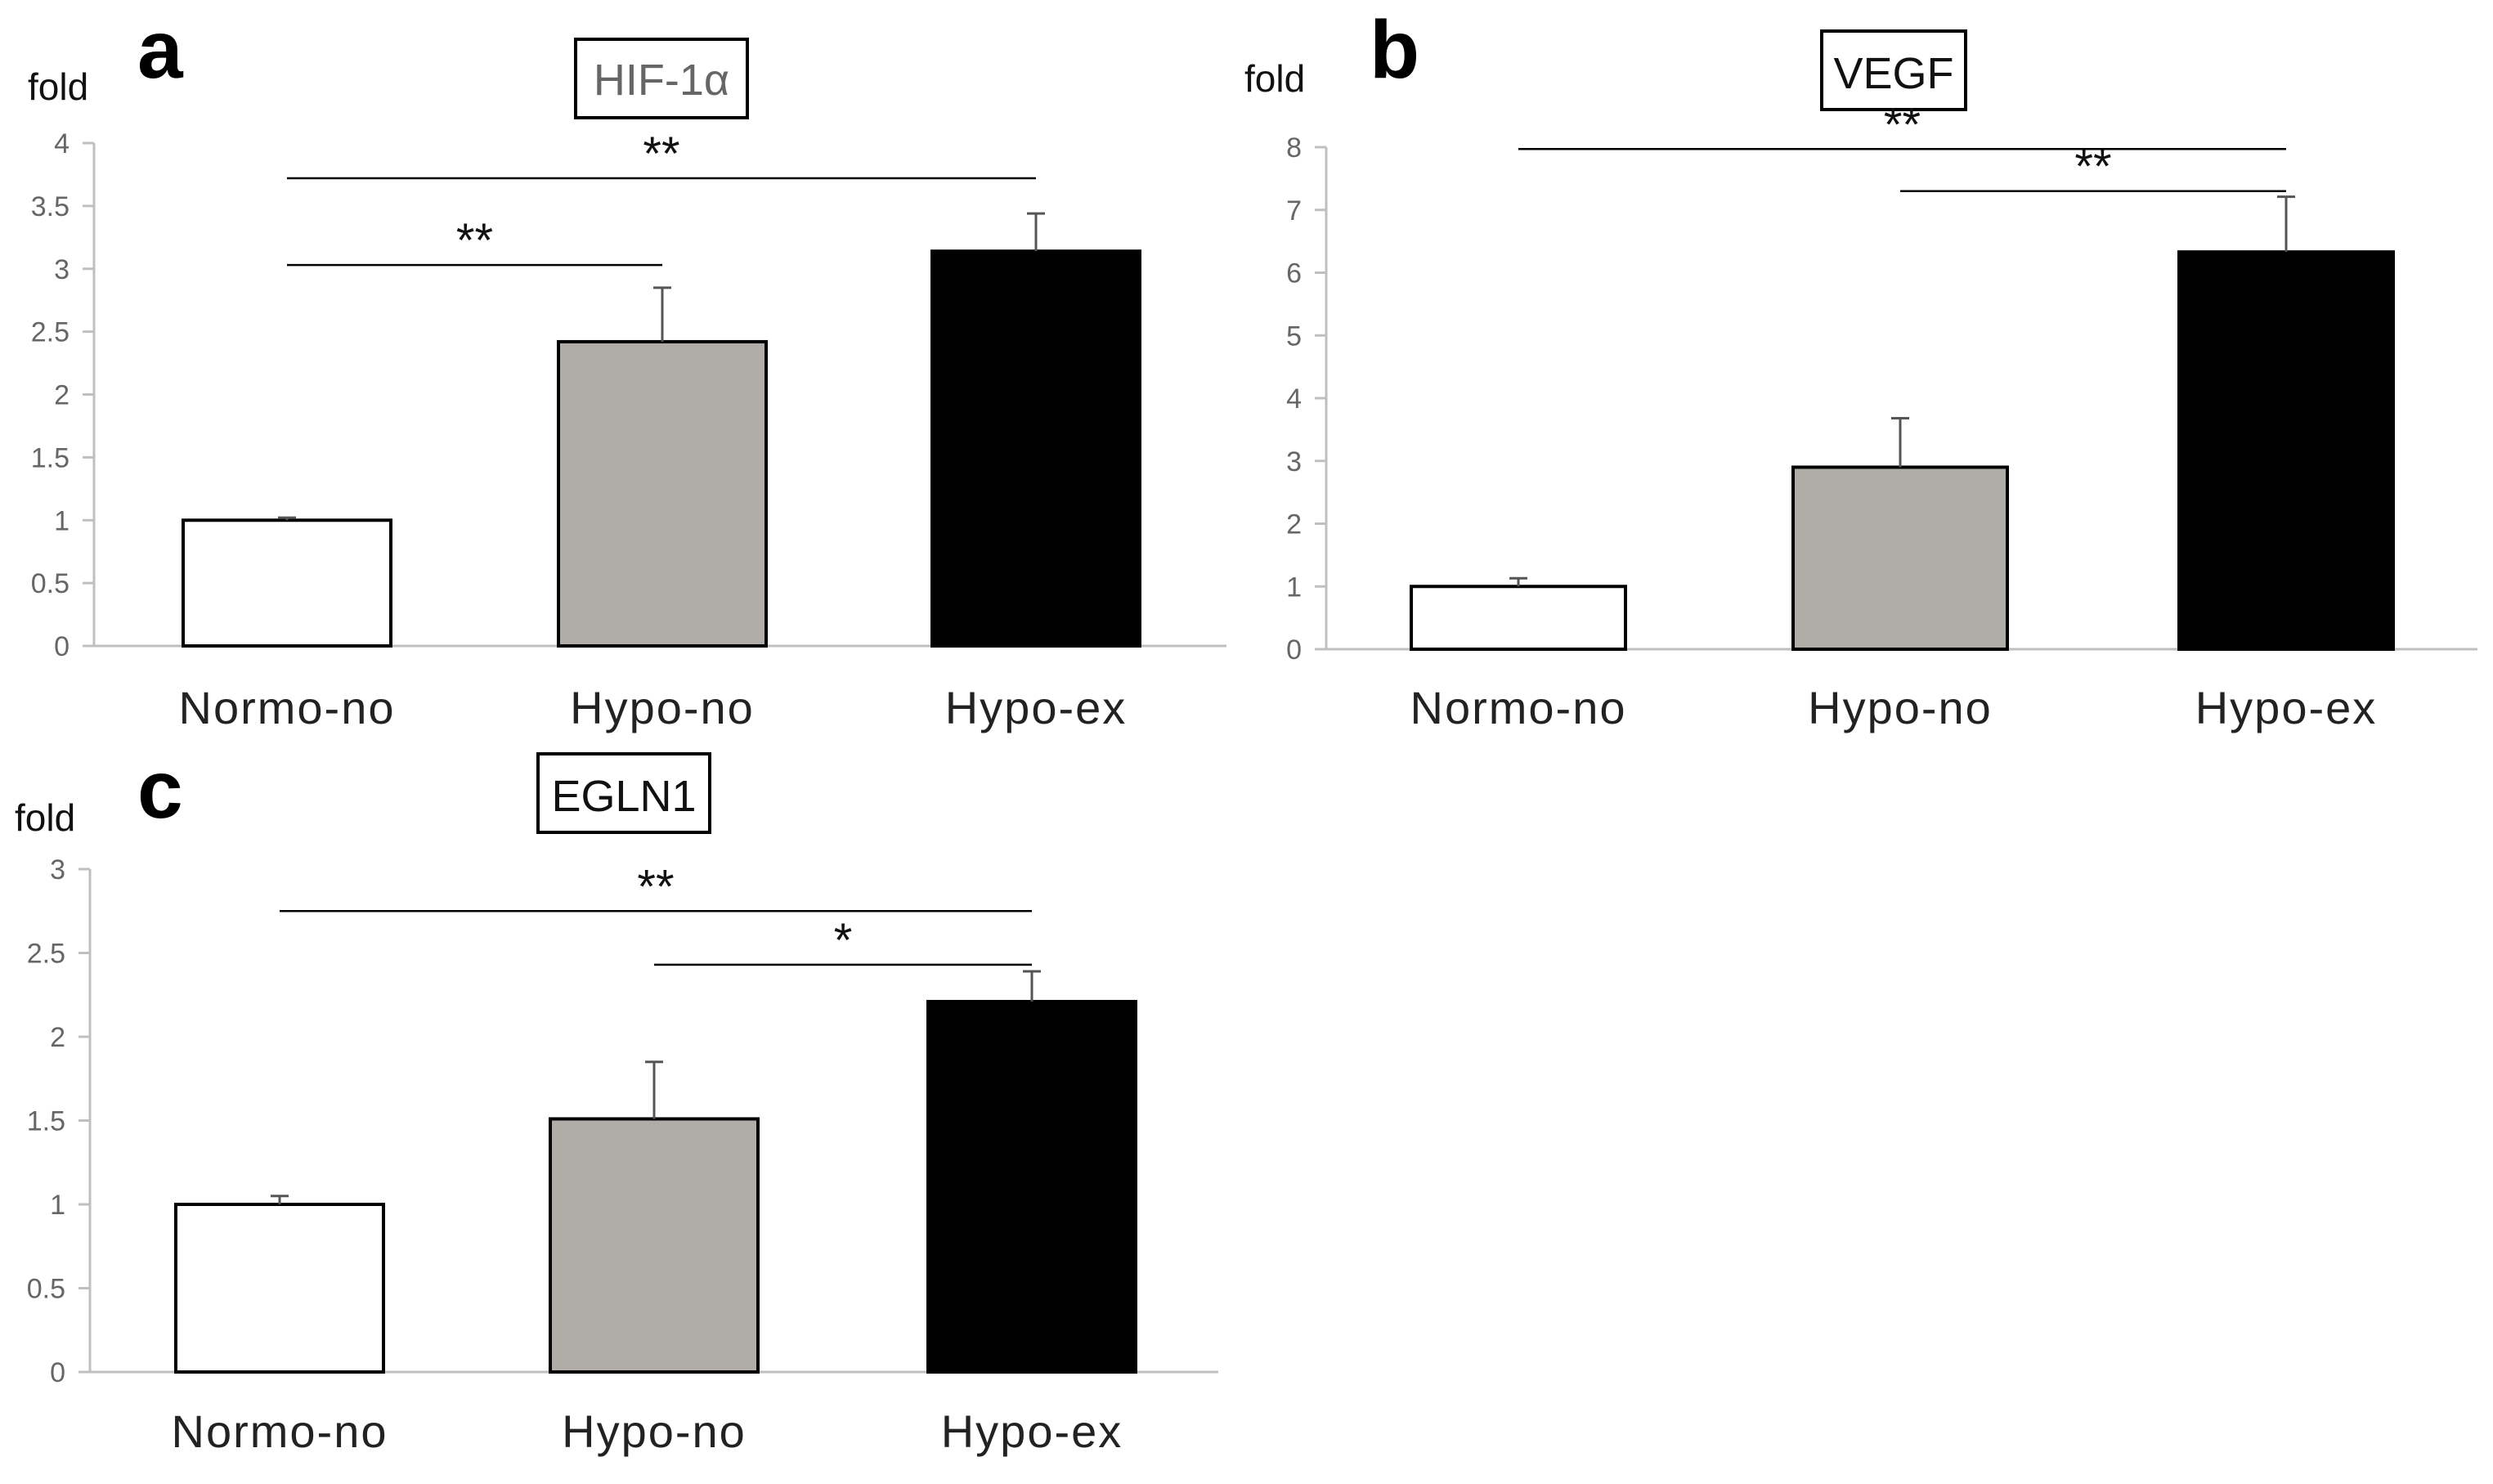 This screenshot has height=1484, width=2493. I want to click on panel-c-y-unit: fold, so click(45, 817).